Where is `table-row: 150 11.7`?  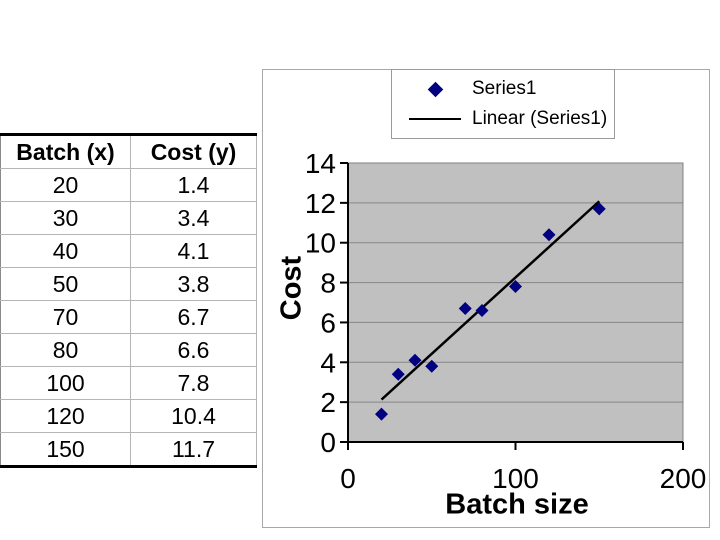
table-row: 150 11.7 is located at coordinates (128, 449).